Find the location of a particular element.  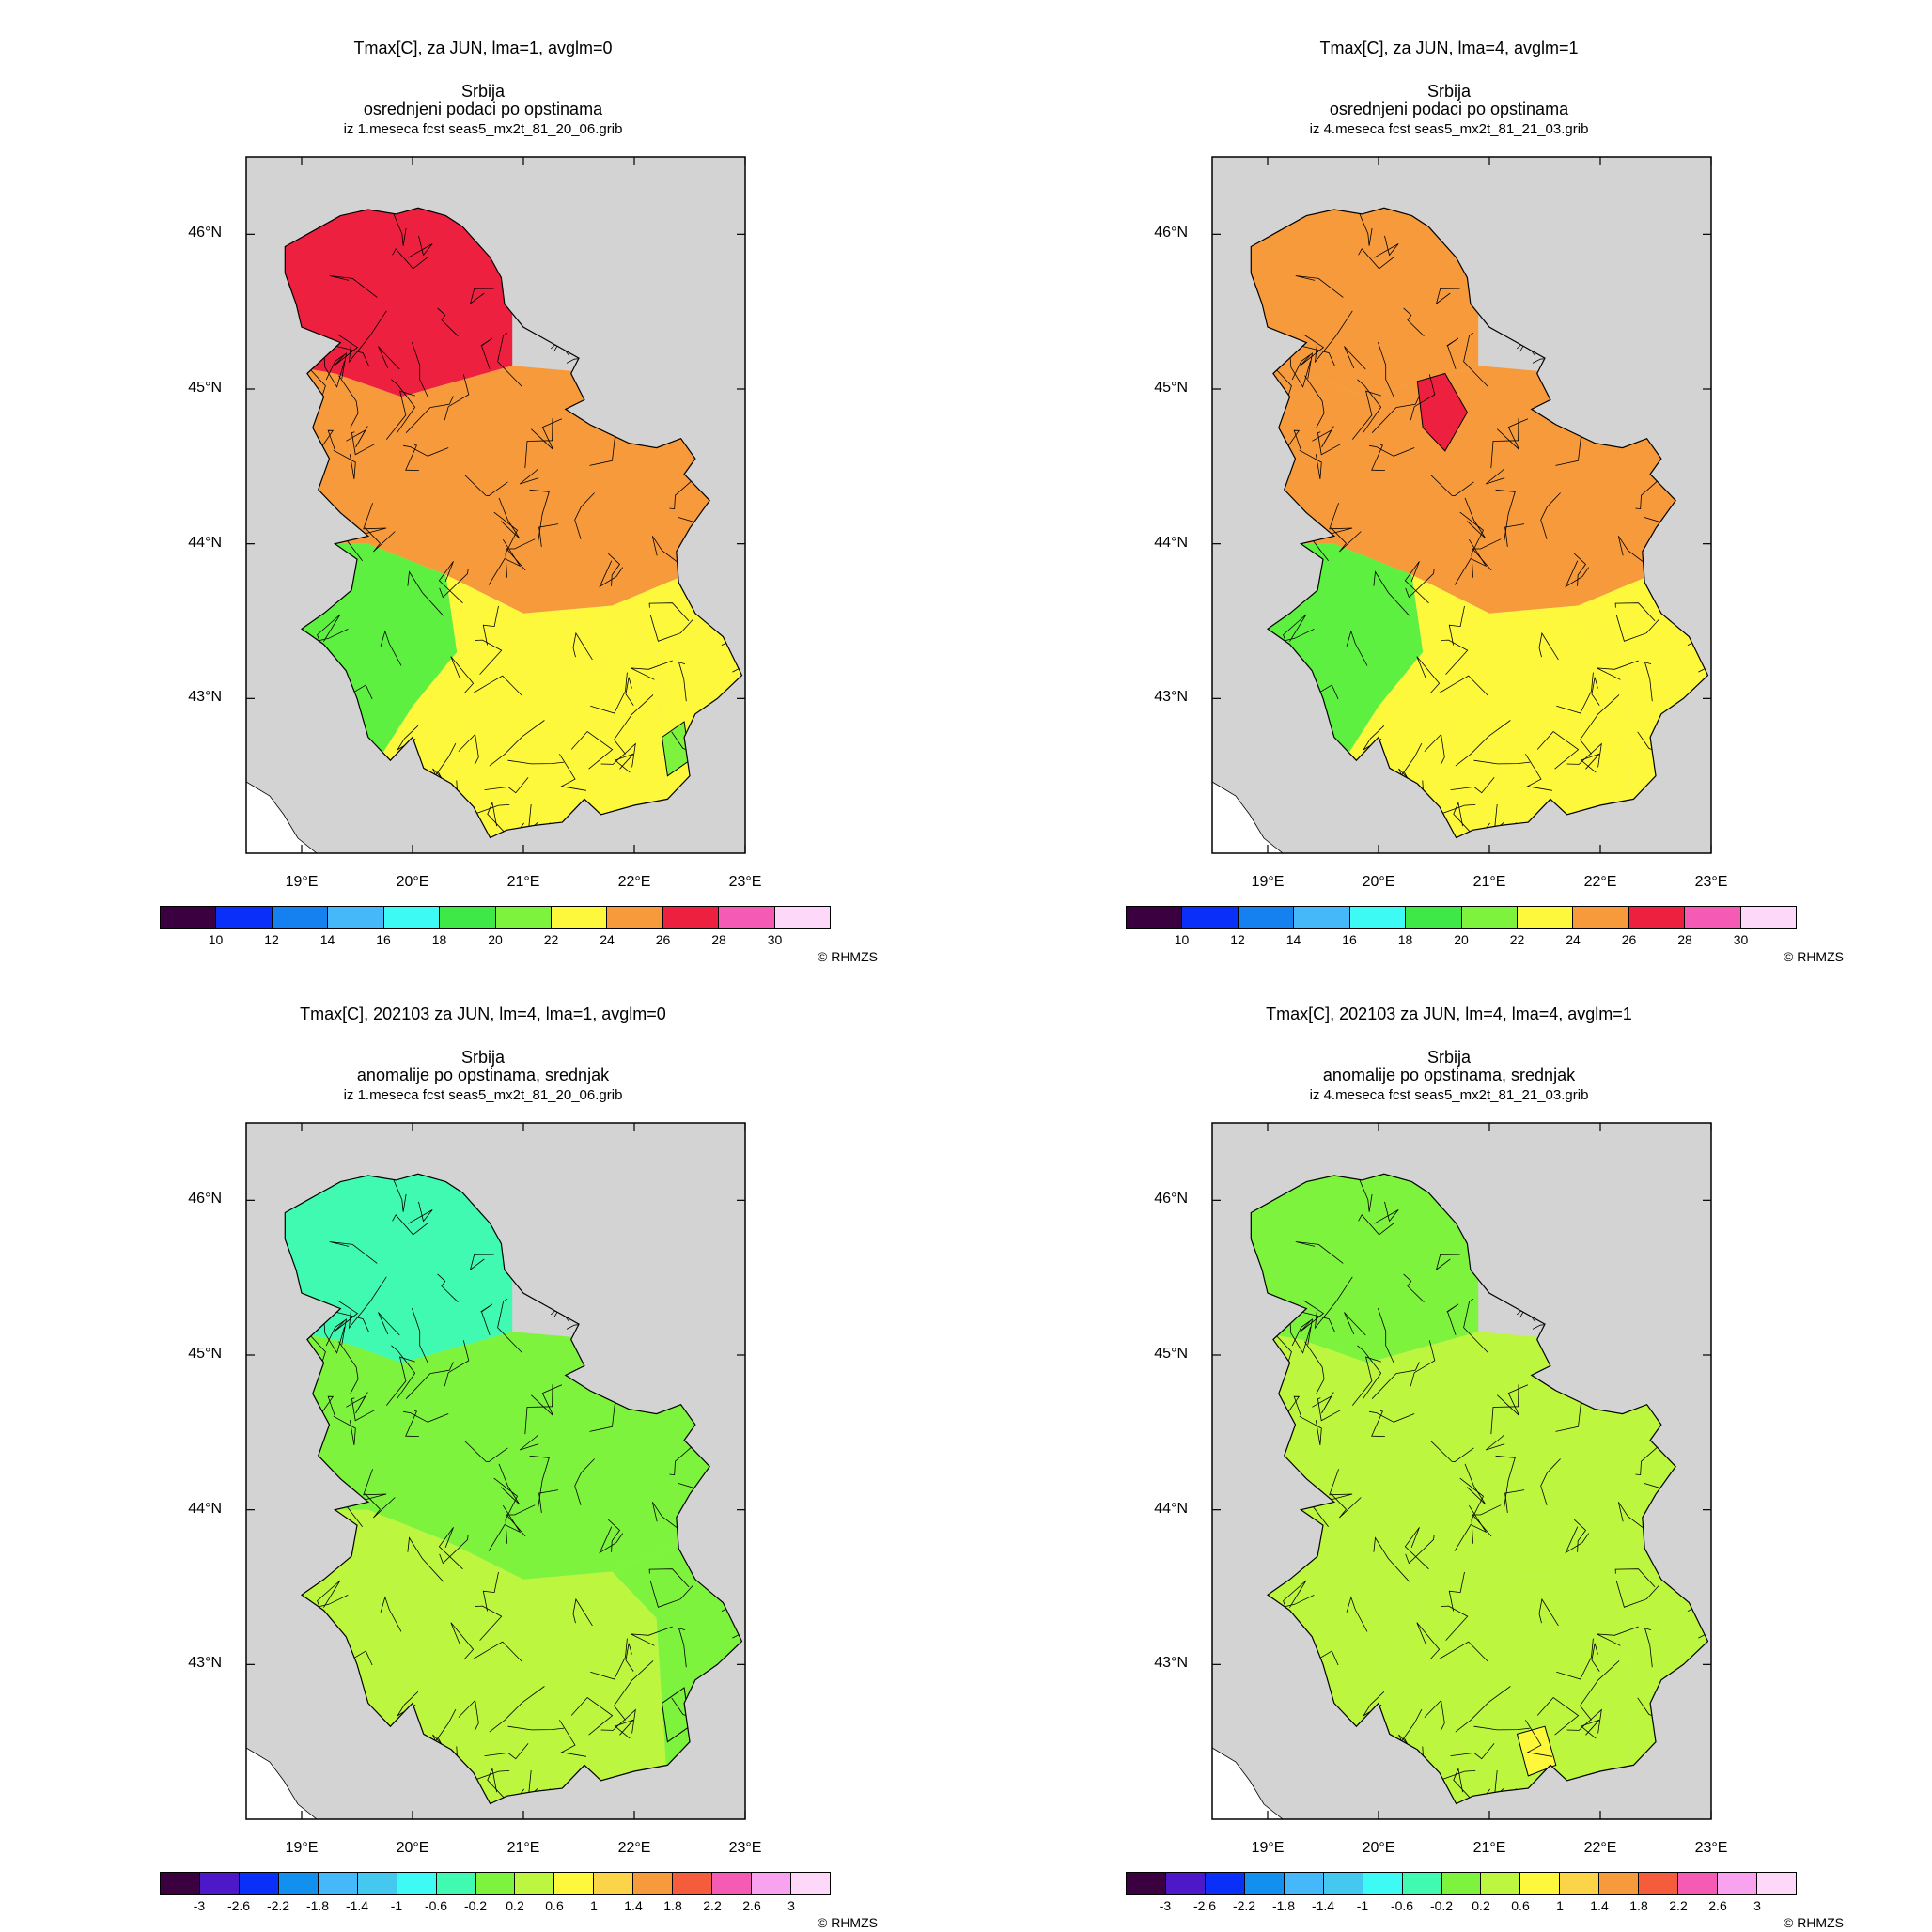

map-canvas is located at coordinates (1461, 505).